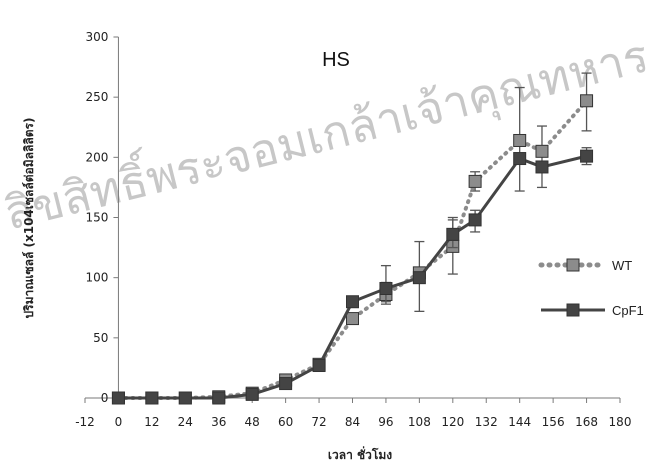  I want to click on x-tick-label: 180, so click(620, 422).